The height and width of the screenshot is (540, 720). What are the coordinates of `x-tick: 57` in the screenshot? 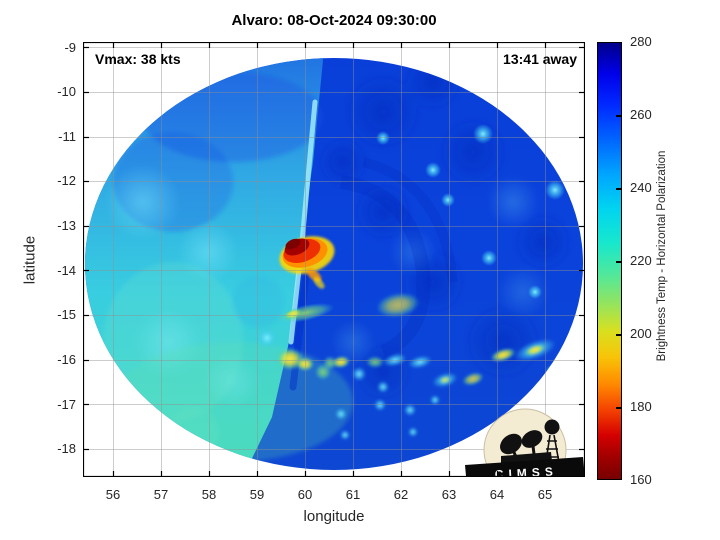 It's located at (161, 494).